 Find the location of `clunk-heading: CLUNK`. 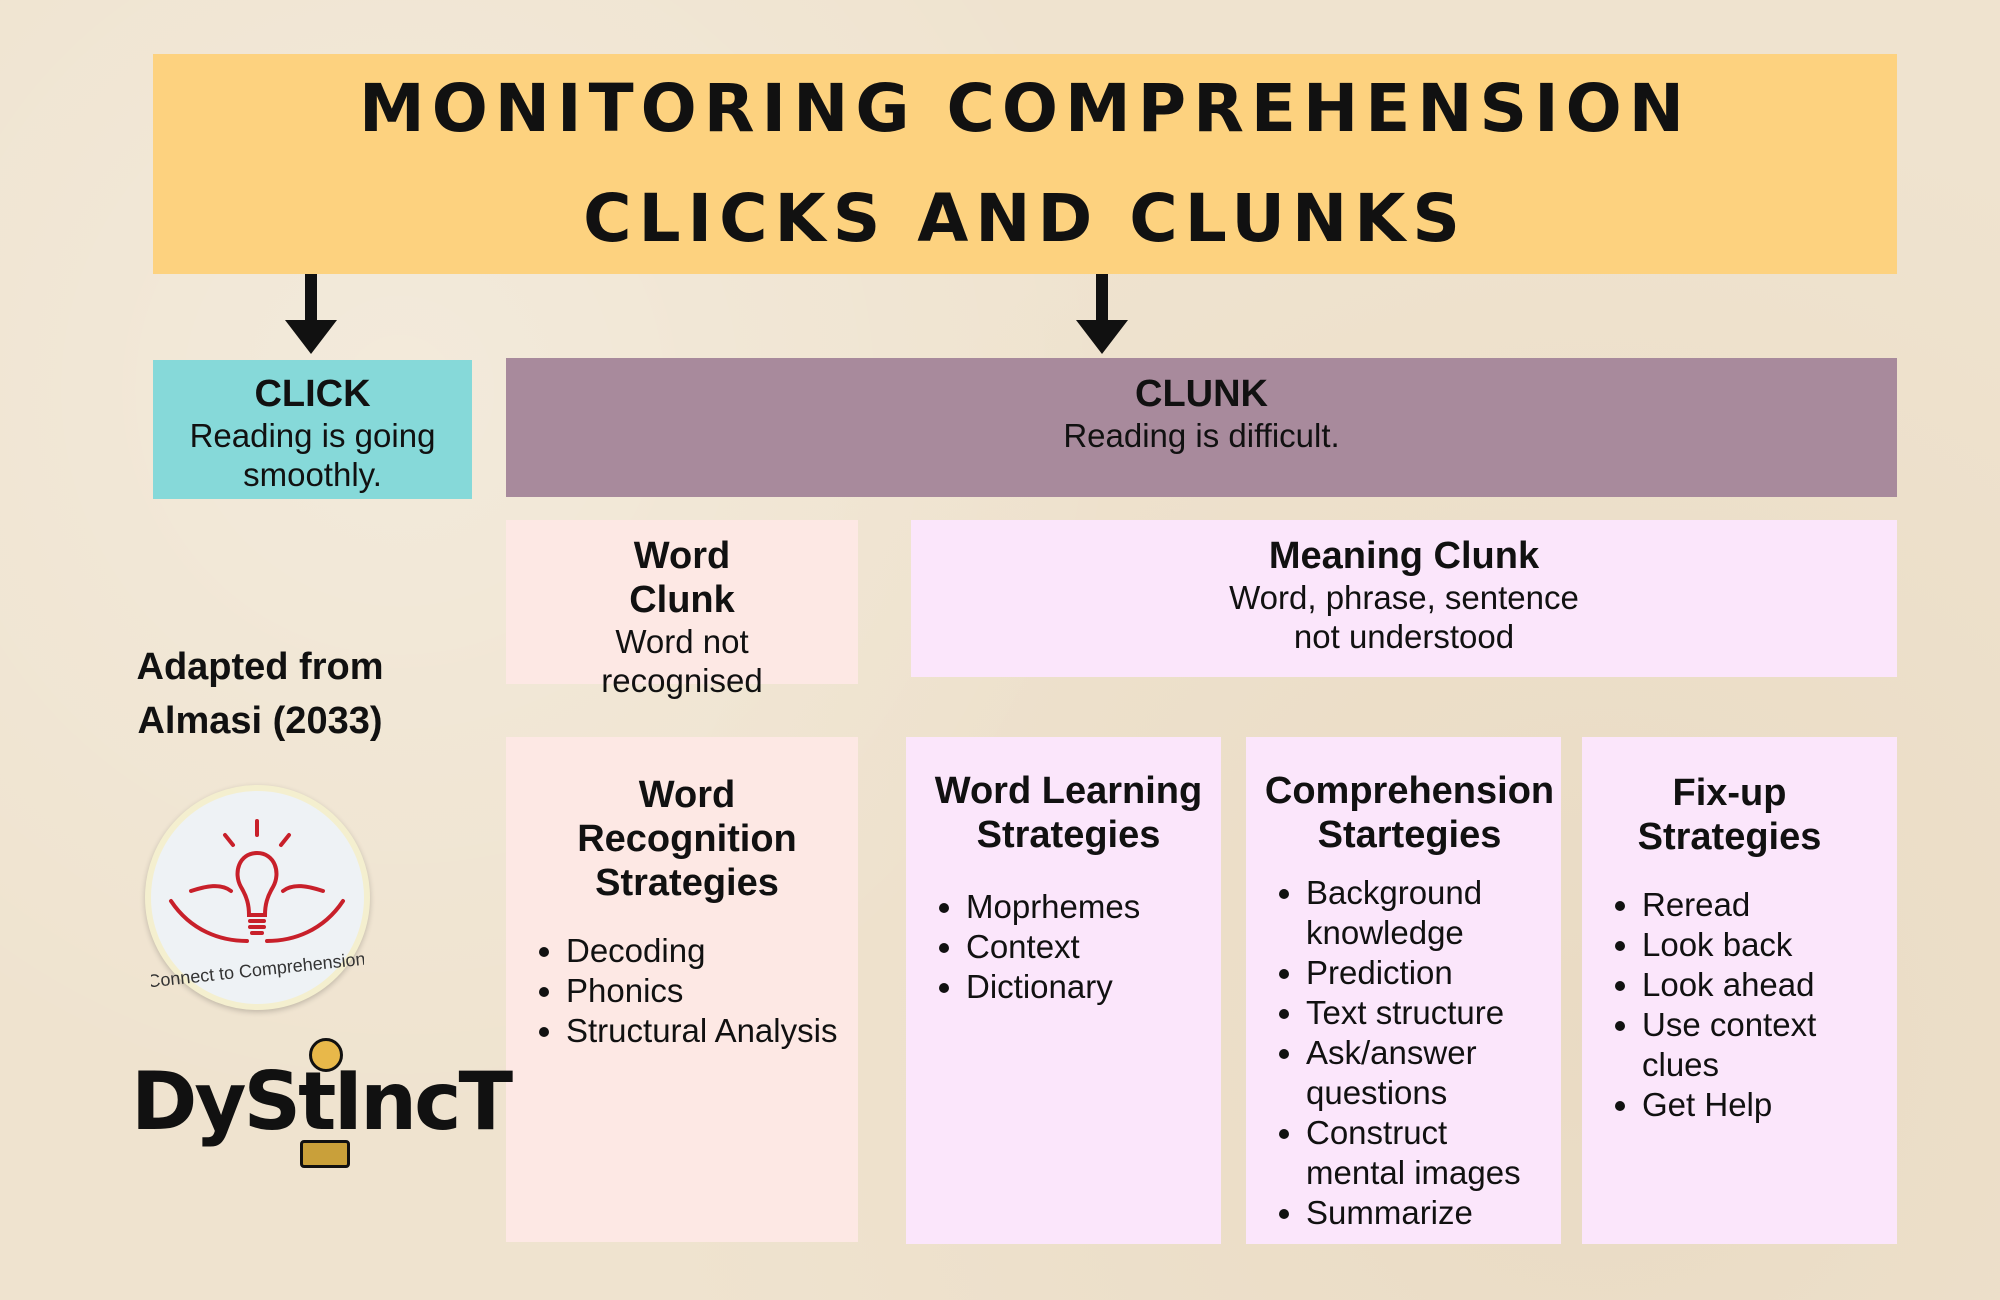

clunk-heading: CLUNK is located at coordinates (1201, 394).